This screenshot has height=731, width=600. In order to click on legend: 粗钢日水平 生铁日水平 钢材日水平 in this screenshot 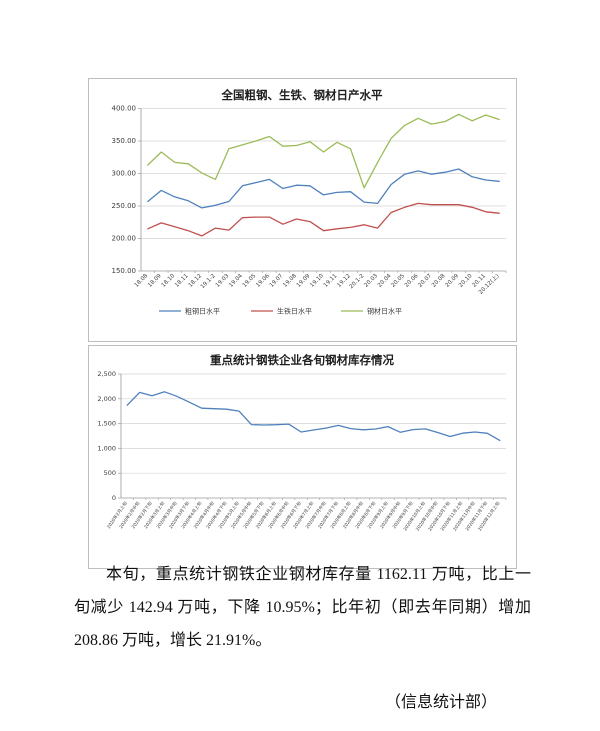, I will do `click(280, 311)`.